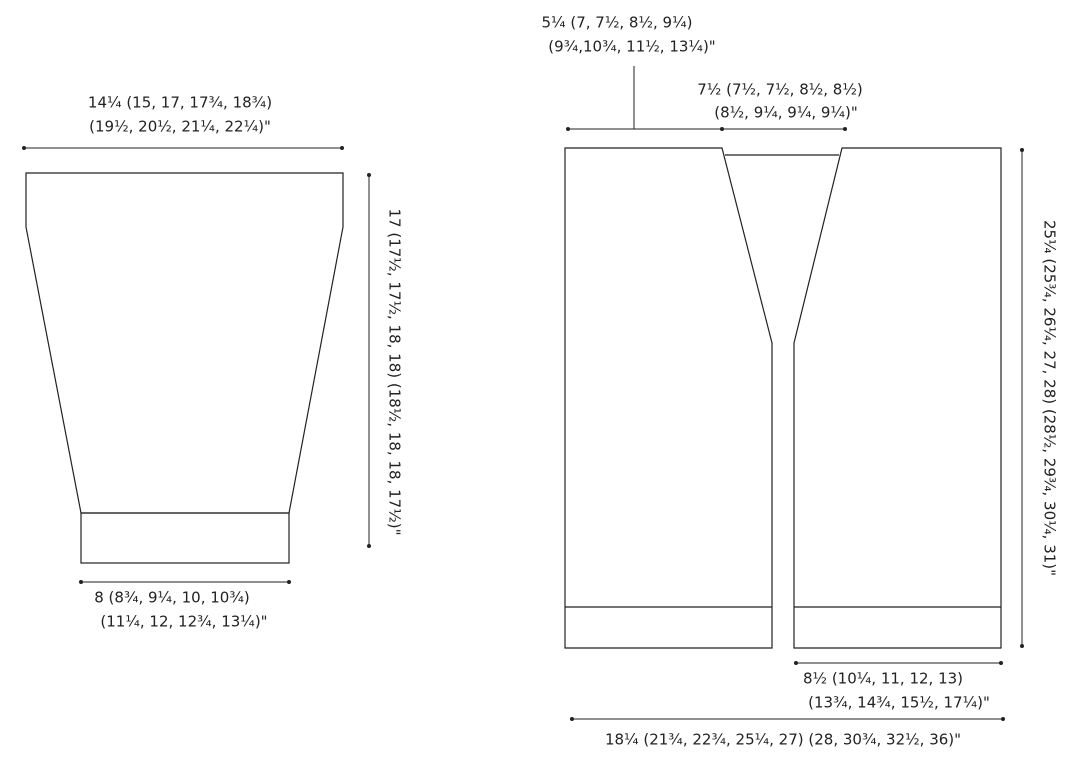 This screenshot has height=784, width=1091. I want to click on sleeve-top-width: (19½, 20½, 21¼, 22¼)", so click(180, 127).